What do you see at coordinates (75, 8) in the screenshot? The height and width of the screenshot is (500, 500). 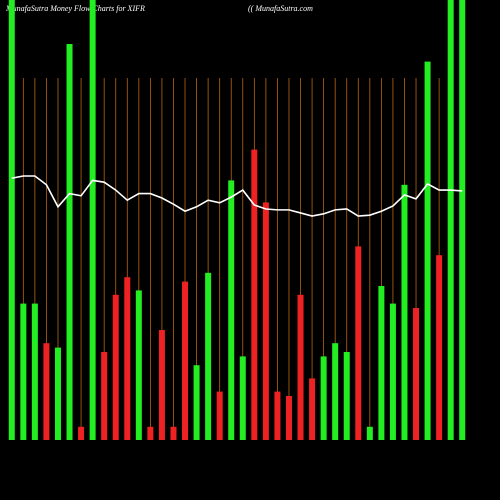 I see `chart-title: MunafaSutra Money Flow Charts for XIFR` at bounding box center [75, 8].